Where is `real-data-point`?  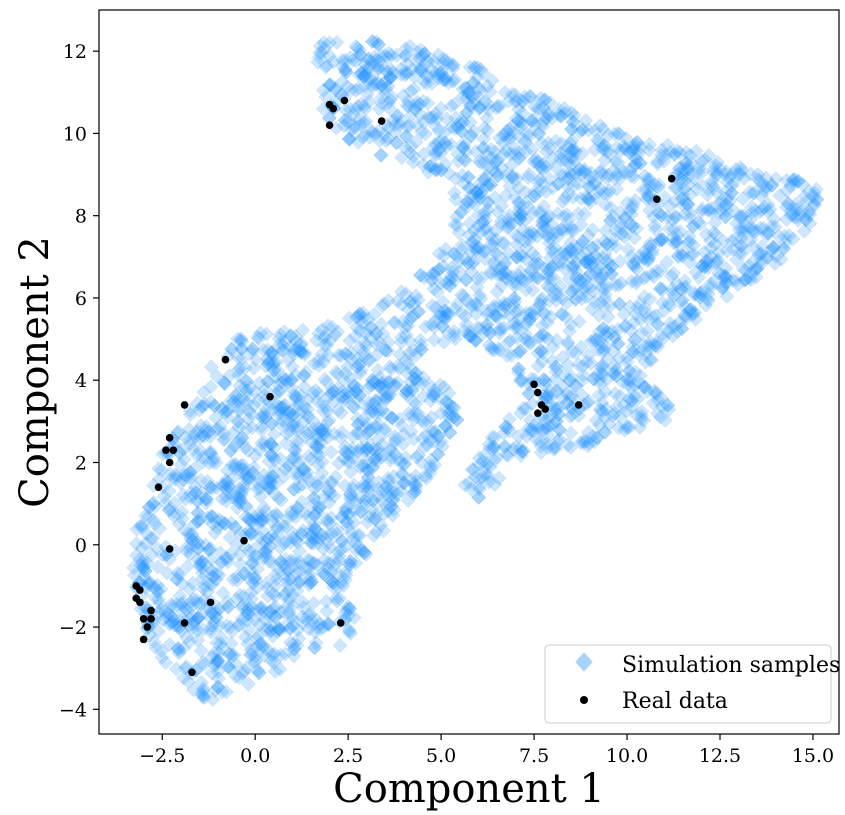 real-data-point is located at coordinates (656, 199).